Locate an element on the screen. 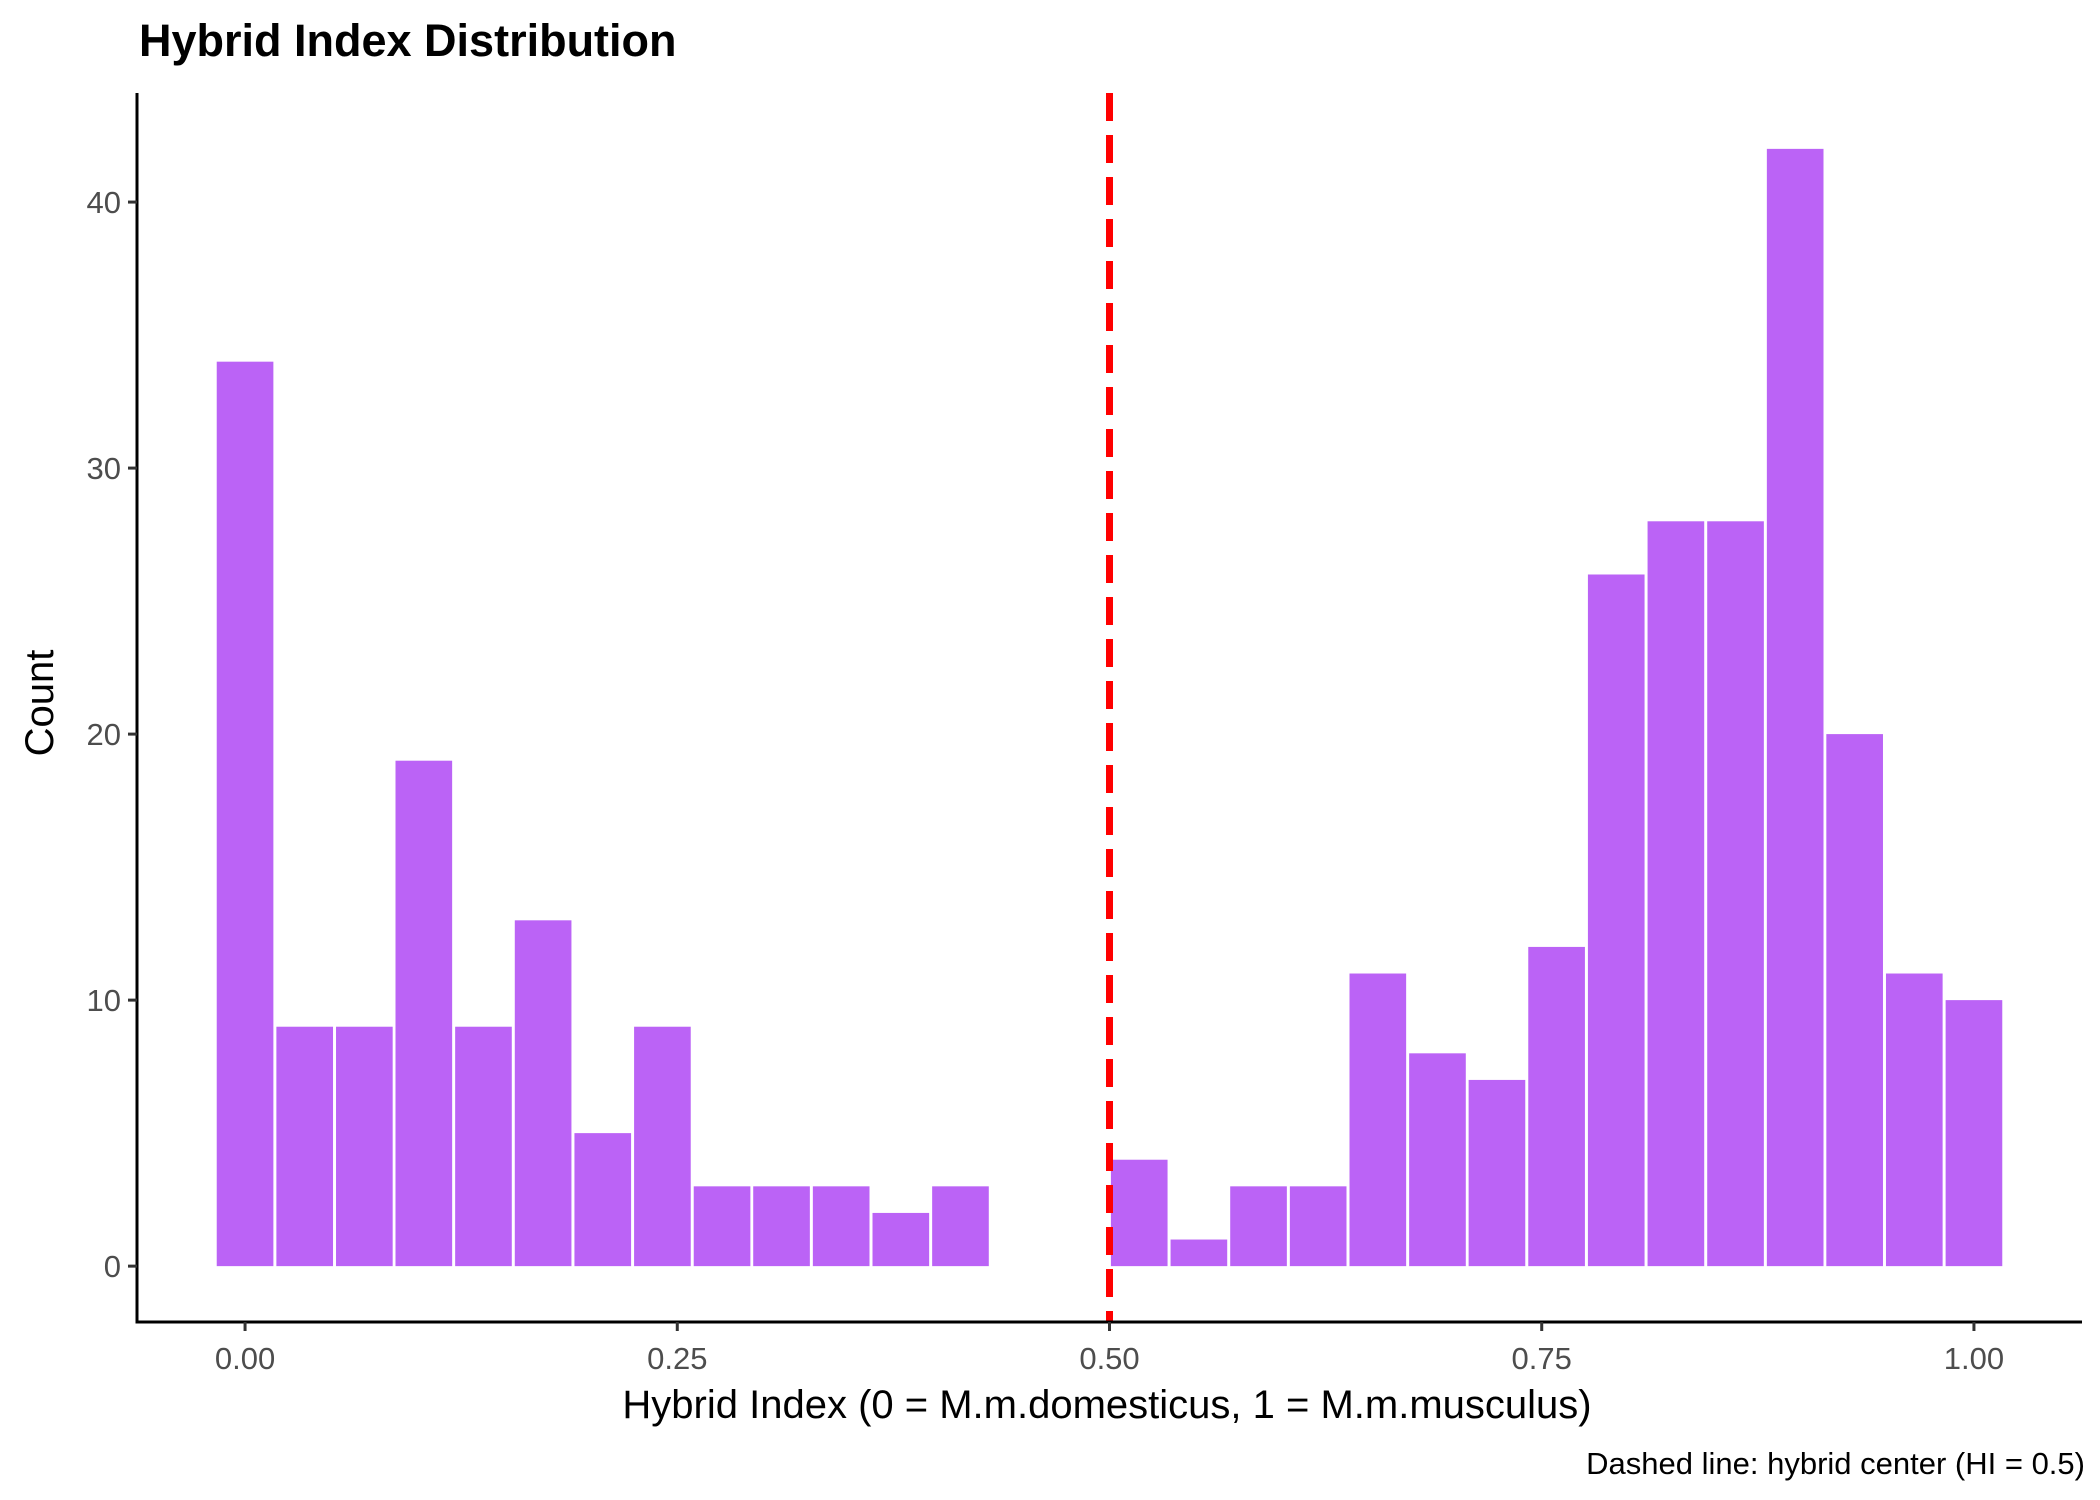 This screenshot has width=2100, height=1500. y-tick-label: 10 is located at coordinates (104, 1000).